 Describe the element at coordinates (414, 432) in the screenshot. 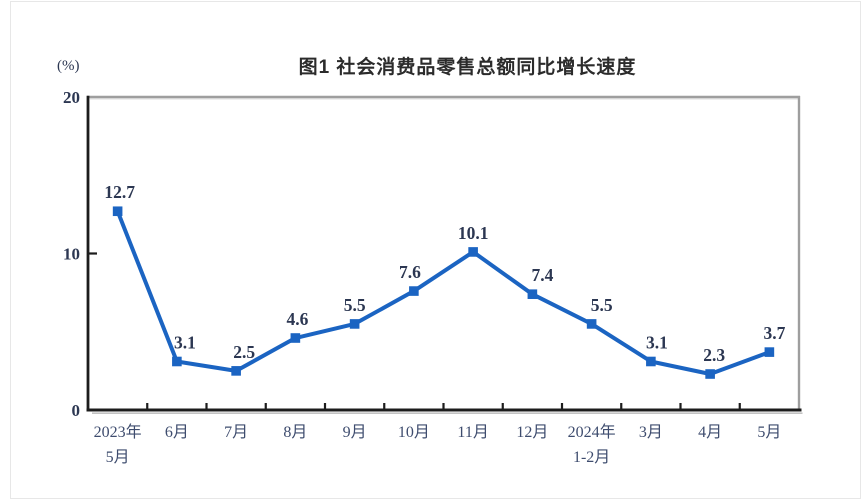

I see `x-tick-label: 10月` at that location.